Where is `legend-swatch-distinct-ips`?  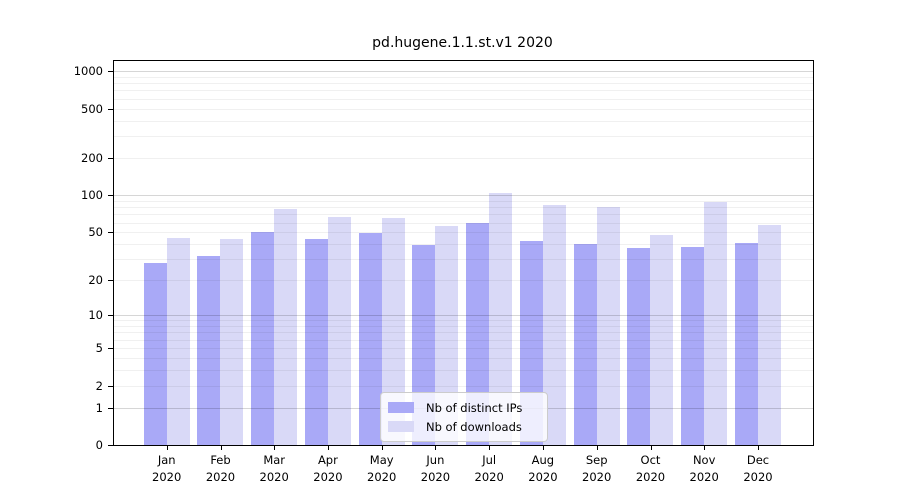 legend-swatch-distinct-ips is located at coordinates (401, 407).